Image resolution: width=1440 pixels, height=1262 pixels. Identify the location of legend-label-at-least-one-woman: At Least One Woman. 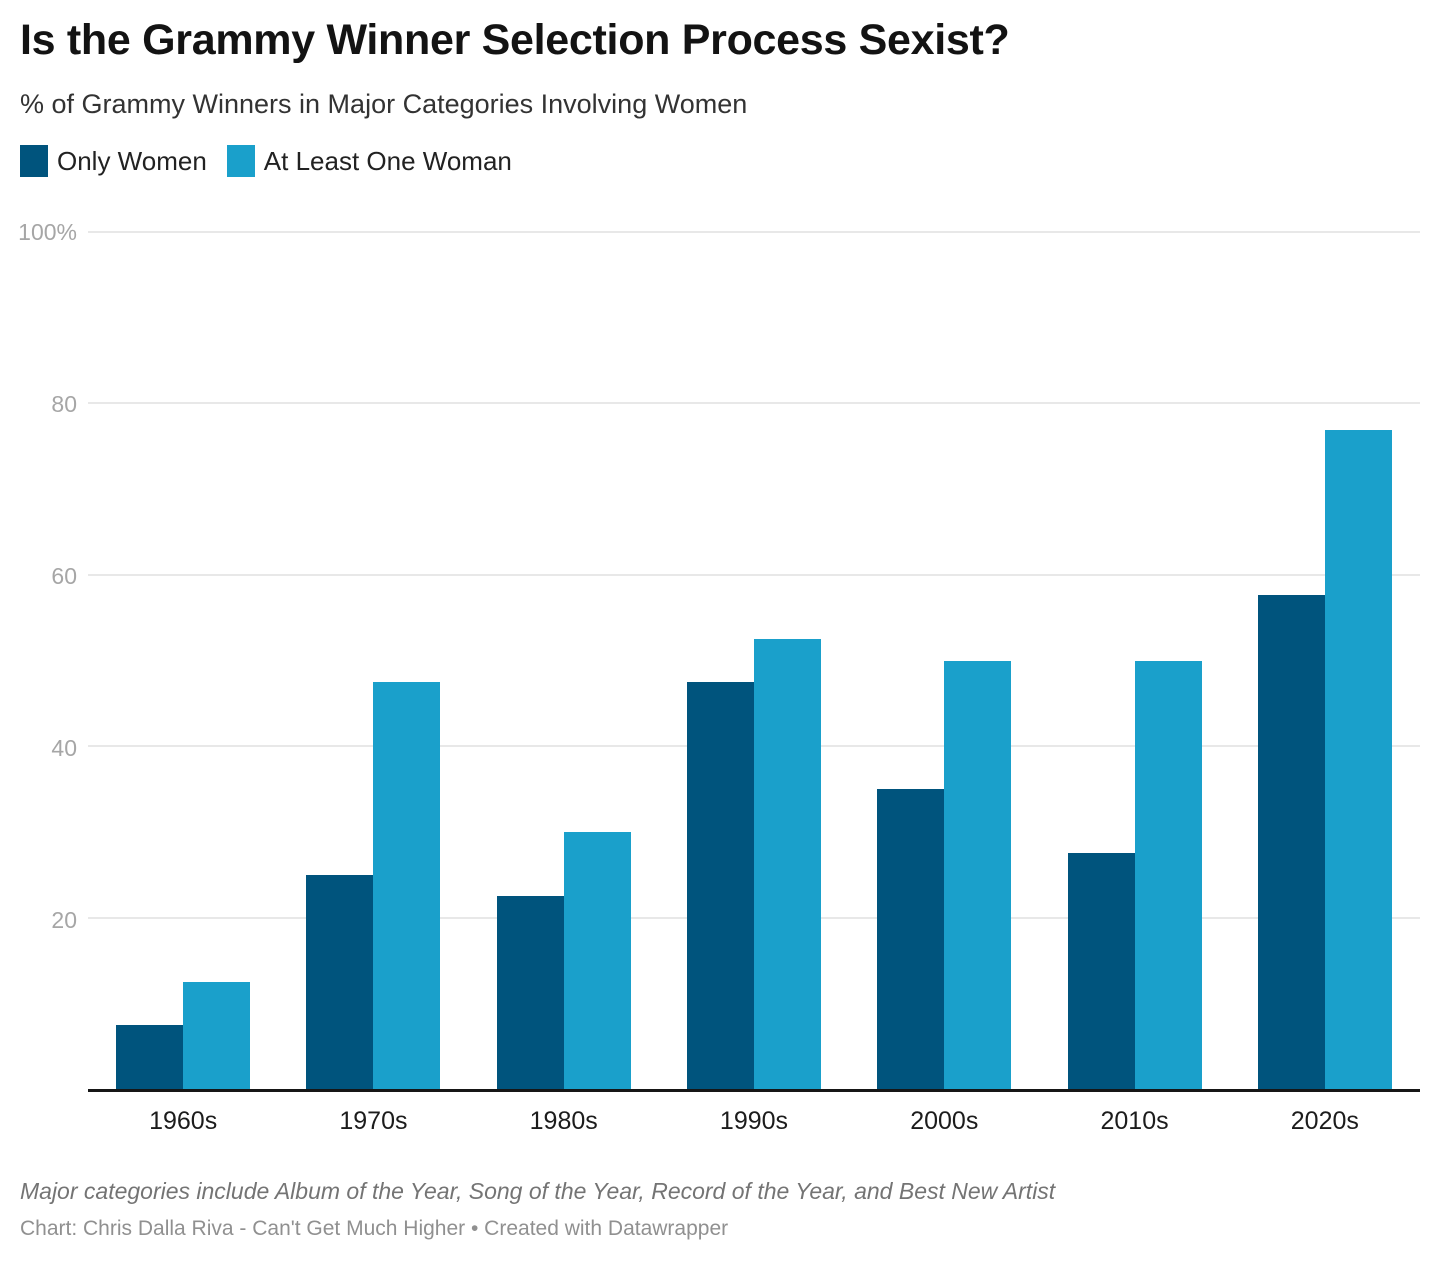
(387, 161).